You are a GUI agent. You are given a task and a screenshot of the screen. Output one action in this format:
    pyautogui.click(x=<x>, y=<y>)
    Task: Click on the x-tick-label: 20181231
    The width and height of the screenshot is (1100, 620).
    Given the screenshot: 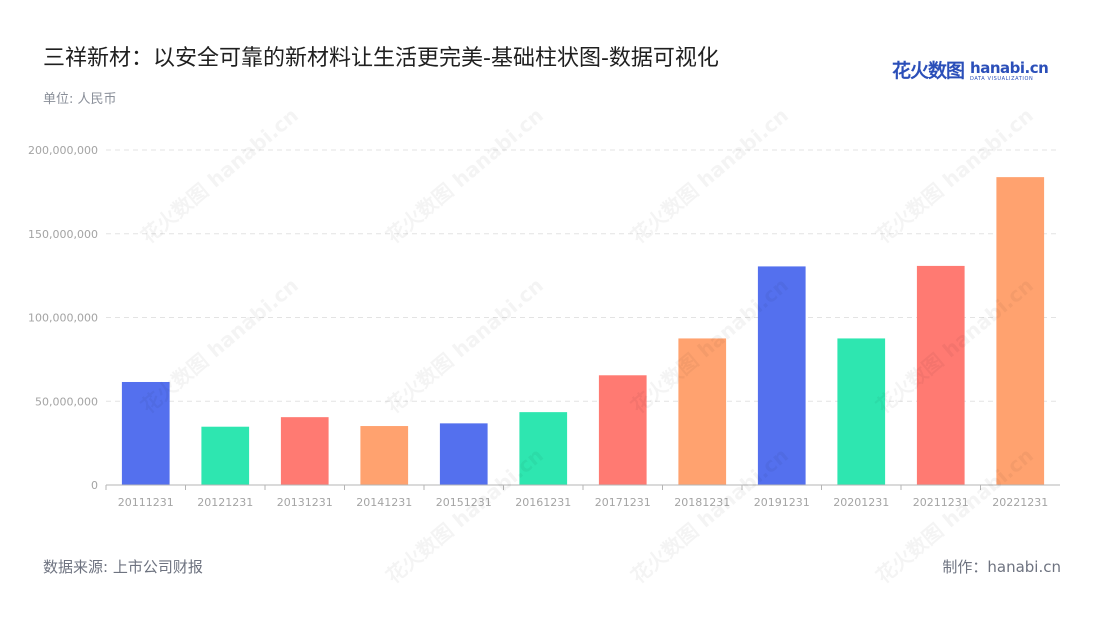 What is the action you would take?
    pyautogui.click(x=702, y=502)
    